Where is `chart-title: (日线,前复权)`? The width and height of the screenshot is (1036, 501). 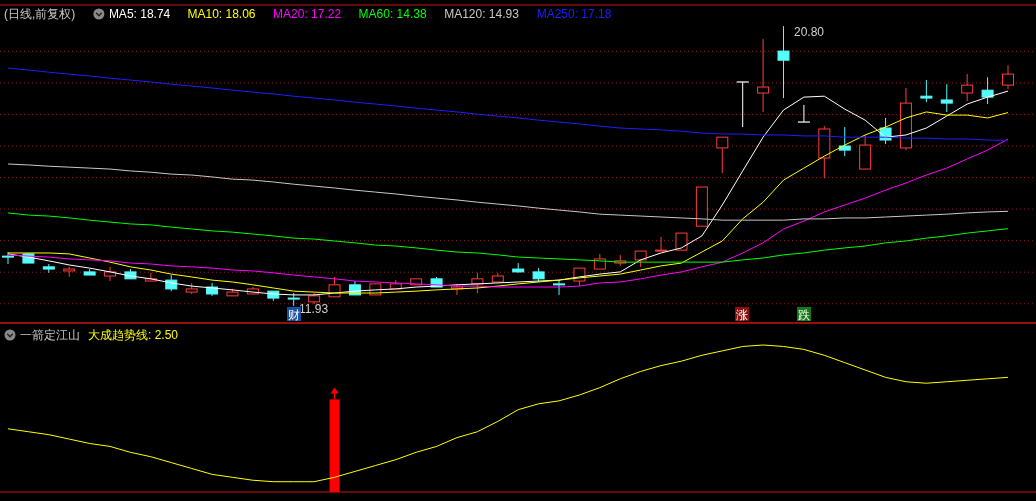 chart-title: (日线,前复权) is located at coordinates (40, 14).